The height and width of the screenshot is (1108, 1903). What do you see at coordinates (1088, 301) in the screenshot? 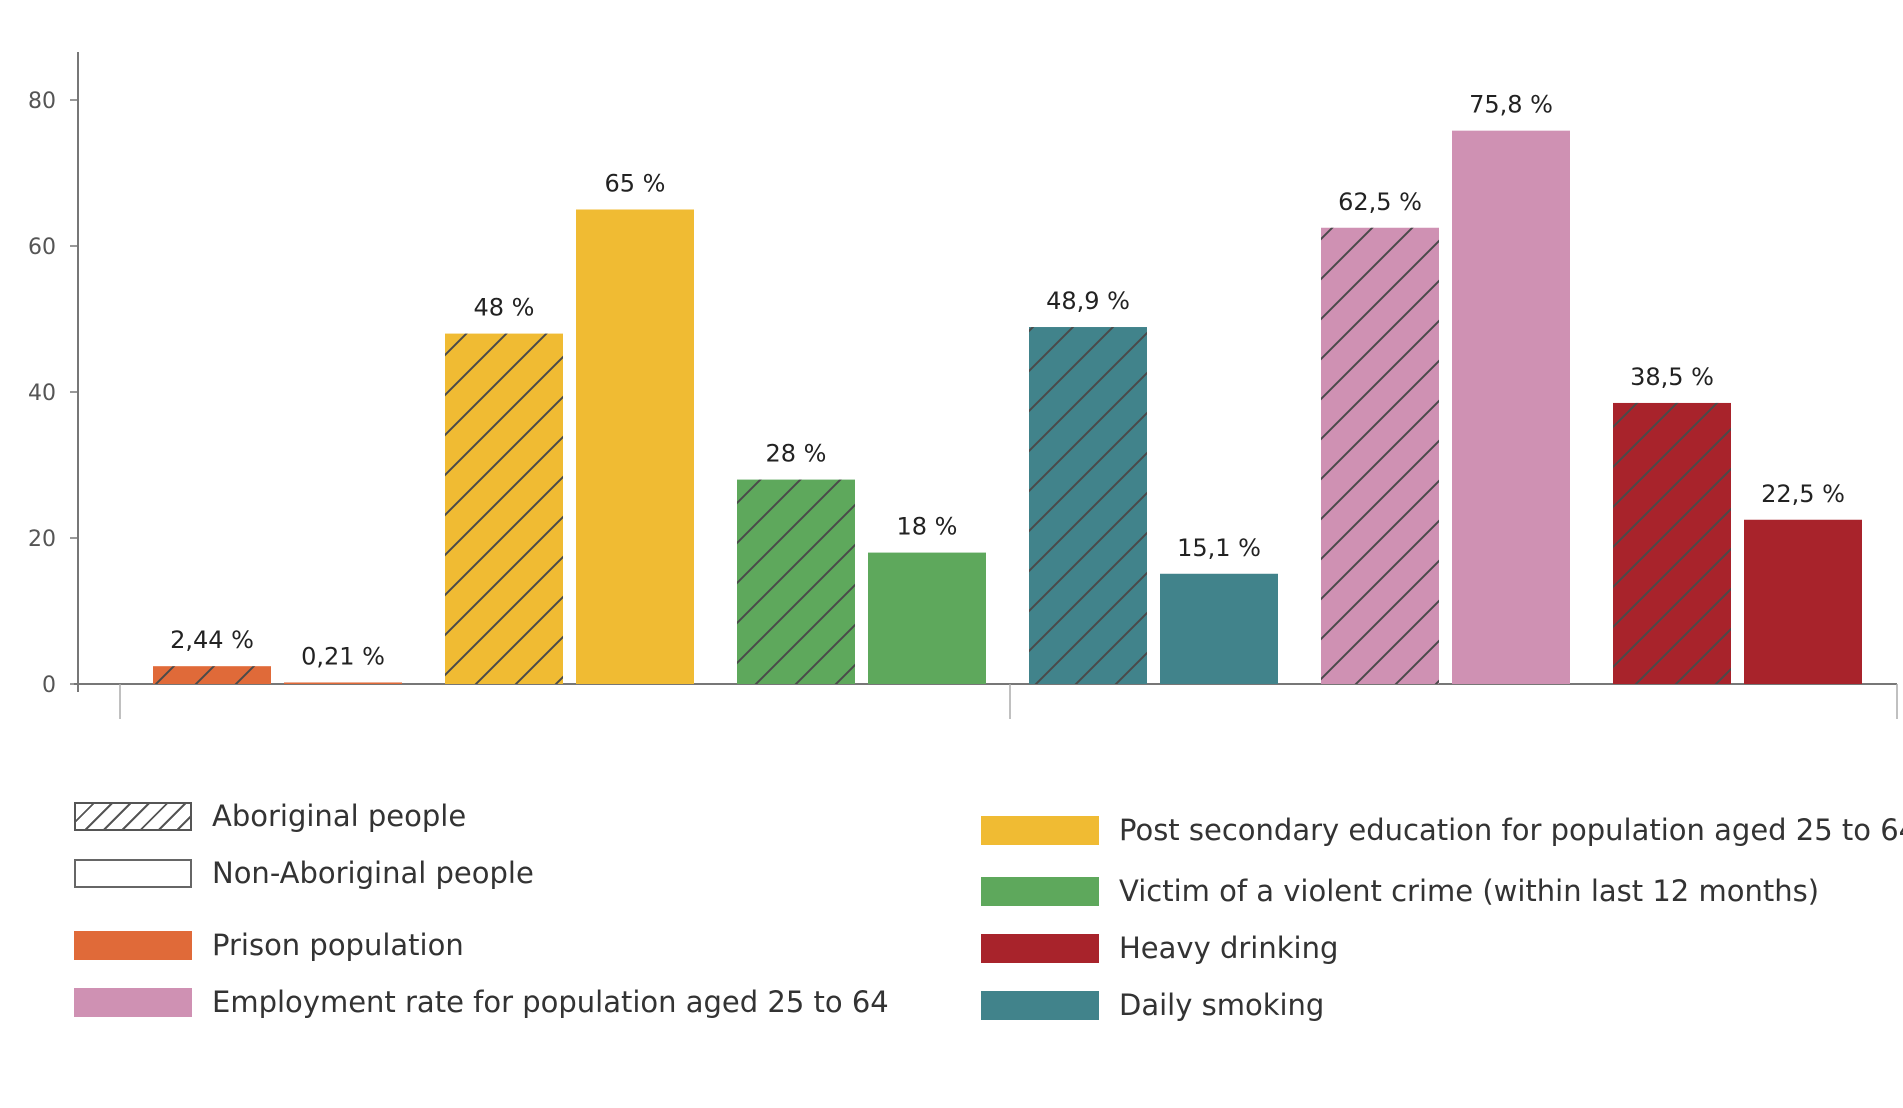
I see `bar-value-label: 48,9 %` at bounding box center [1088, 301].